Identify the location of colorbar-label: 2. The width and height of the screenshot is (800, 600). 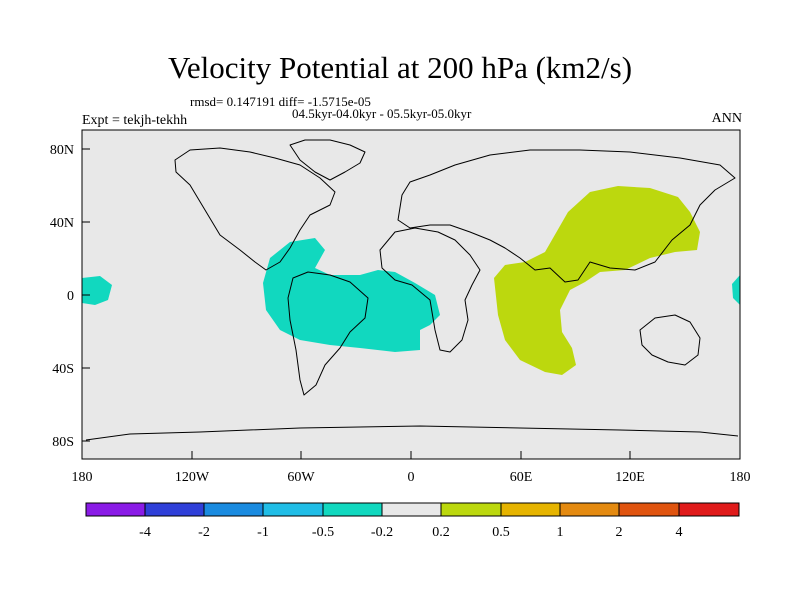
(619, 532).